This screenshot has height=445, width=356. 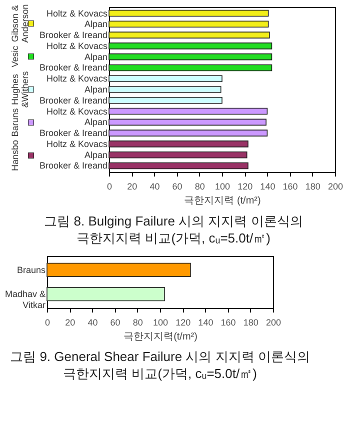 I want to click on y-tick-label: Brauns, so click(x=31, y=269).